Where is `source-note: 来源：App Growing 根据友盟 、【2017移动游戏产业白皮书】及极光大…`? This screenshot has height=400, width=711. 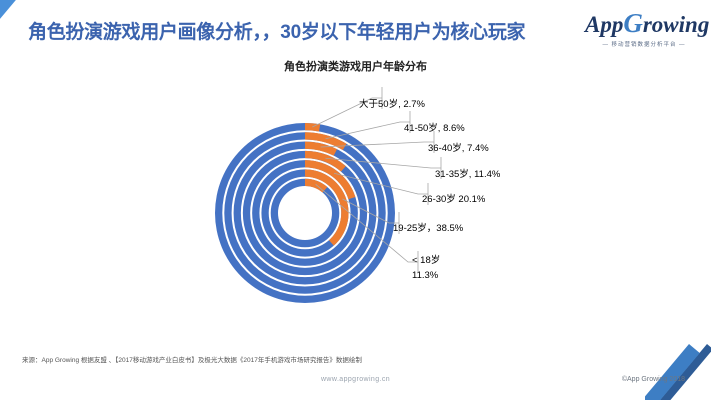
source-note: 来源：App Growing 根据友盟 、【2017移动游戏产业白皮书】及极光大… is located at coordinates (192, 360).